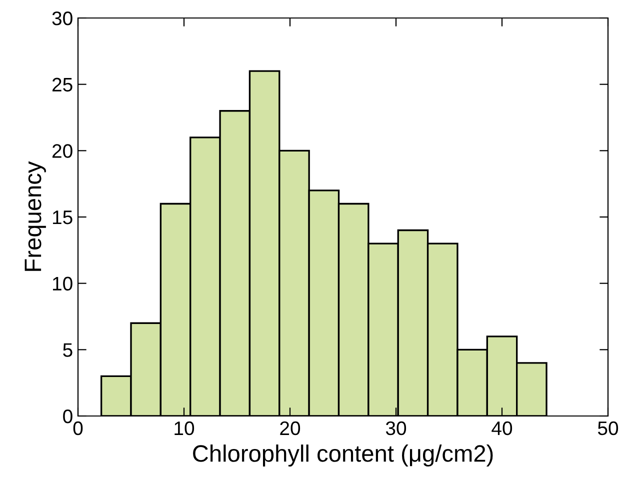 The height and width of the screenshot is (492, 624). I want to click on y-tick-label: 10, so click(62, 283).